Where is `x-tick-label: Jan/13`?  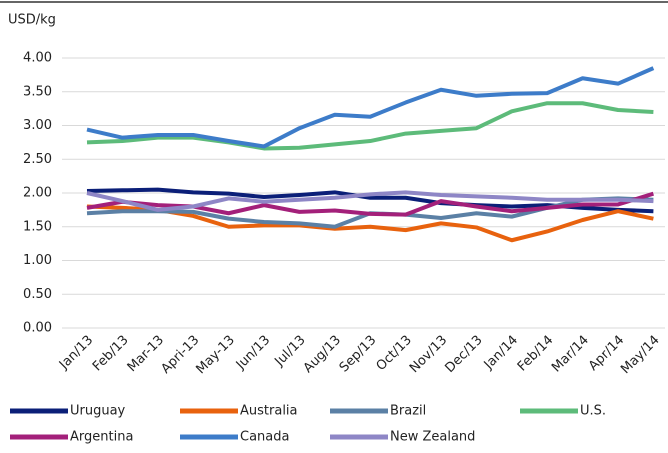 x-tick-label: Jan/13 is located at coordinates (76, 353).